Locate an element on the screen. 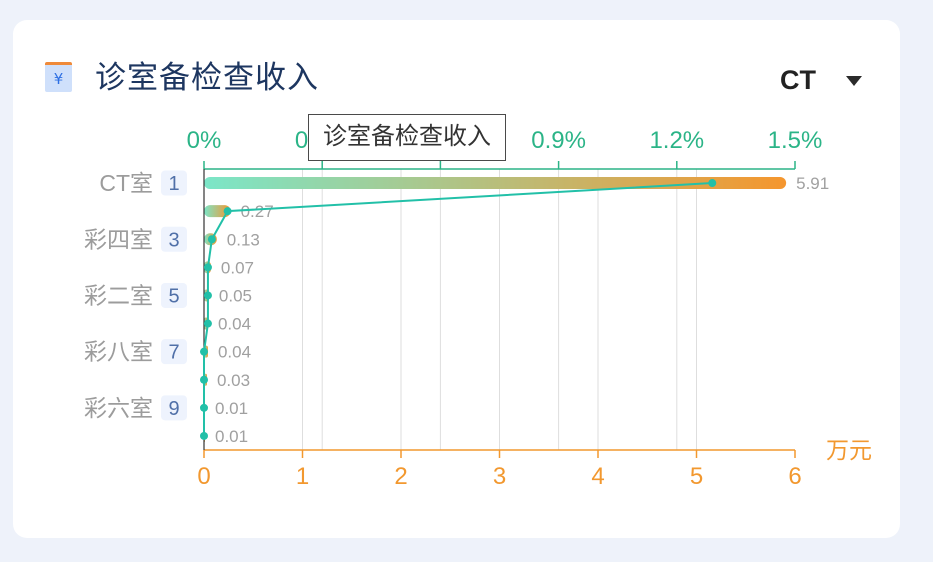 The width and height of the screenshot is (933, 562). bar is located at coordinates (495, 183).